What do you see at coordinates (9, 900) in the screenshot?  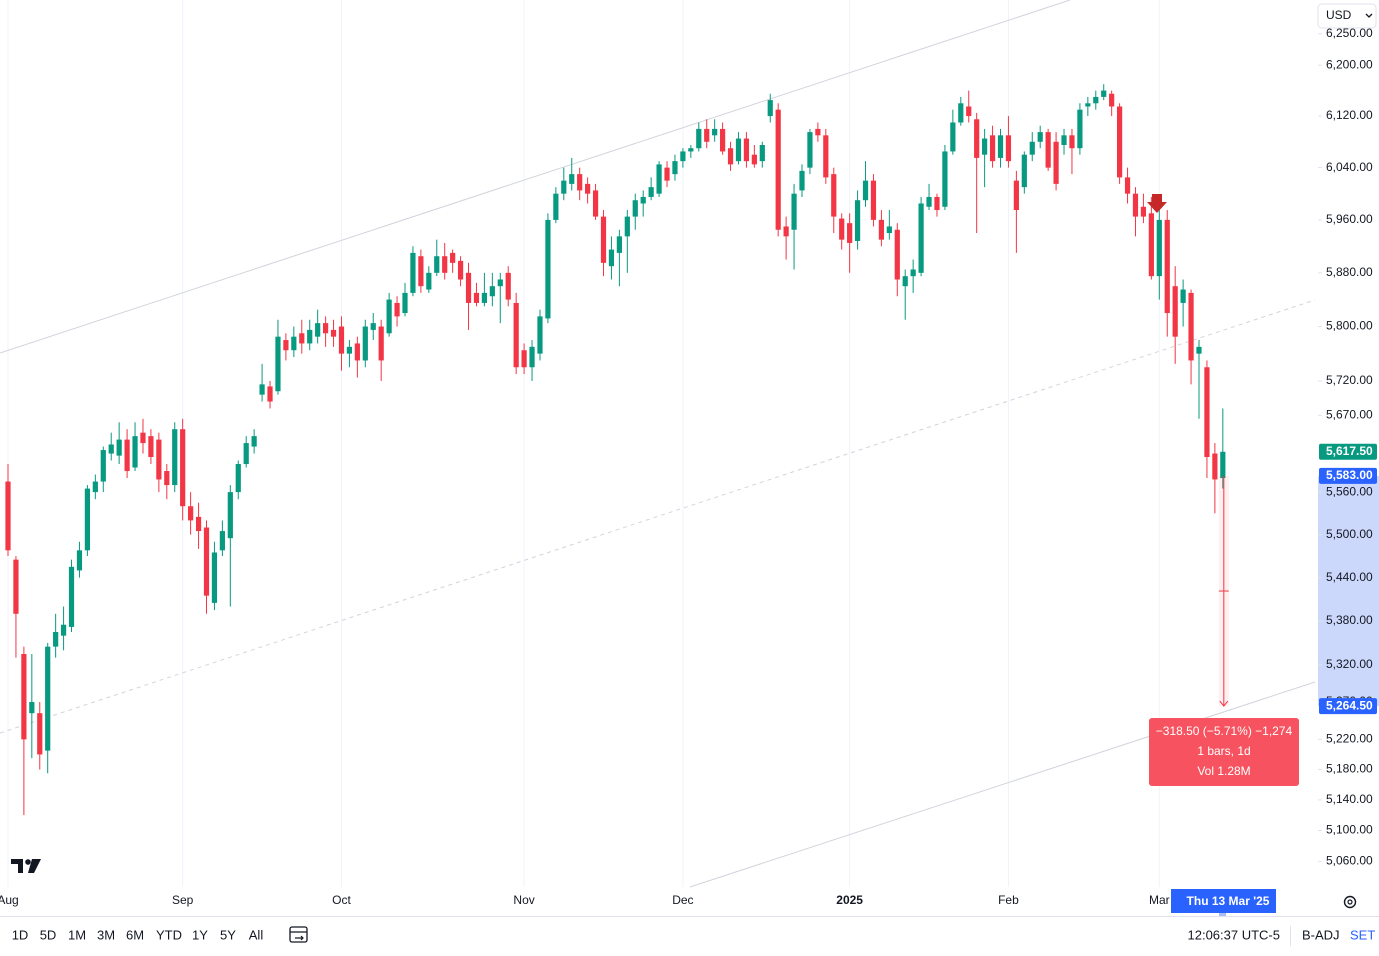 I see `x-tick-label: Aug` at bounding box center [9, 900].